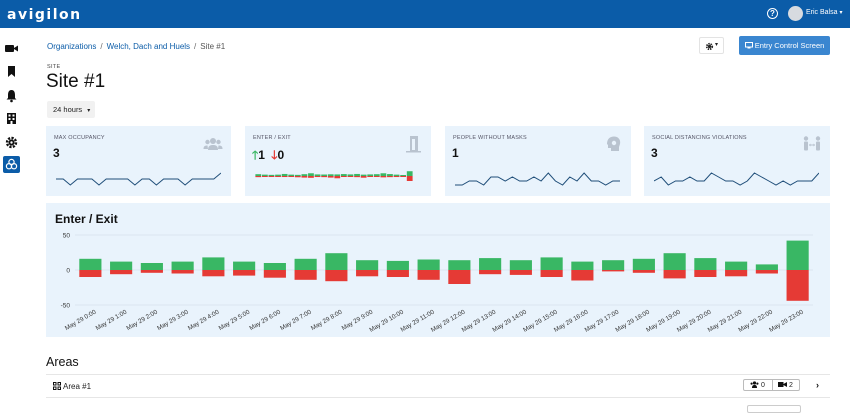  What do you see at coordinates (173, 320) in the screenshot?
I see `x-tick-label: May 29 3:00` at bounding box center [173, 320].